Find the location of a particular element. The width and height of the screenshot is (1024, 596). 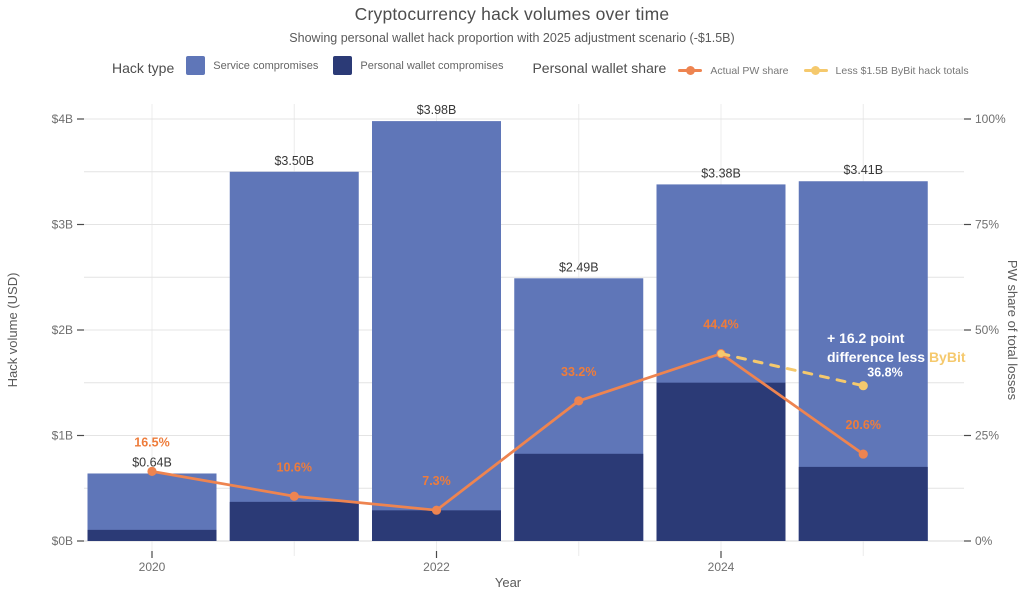

pw-share-point-2022 is located at coordinates (436, 510).